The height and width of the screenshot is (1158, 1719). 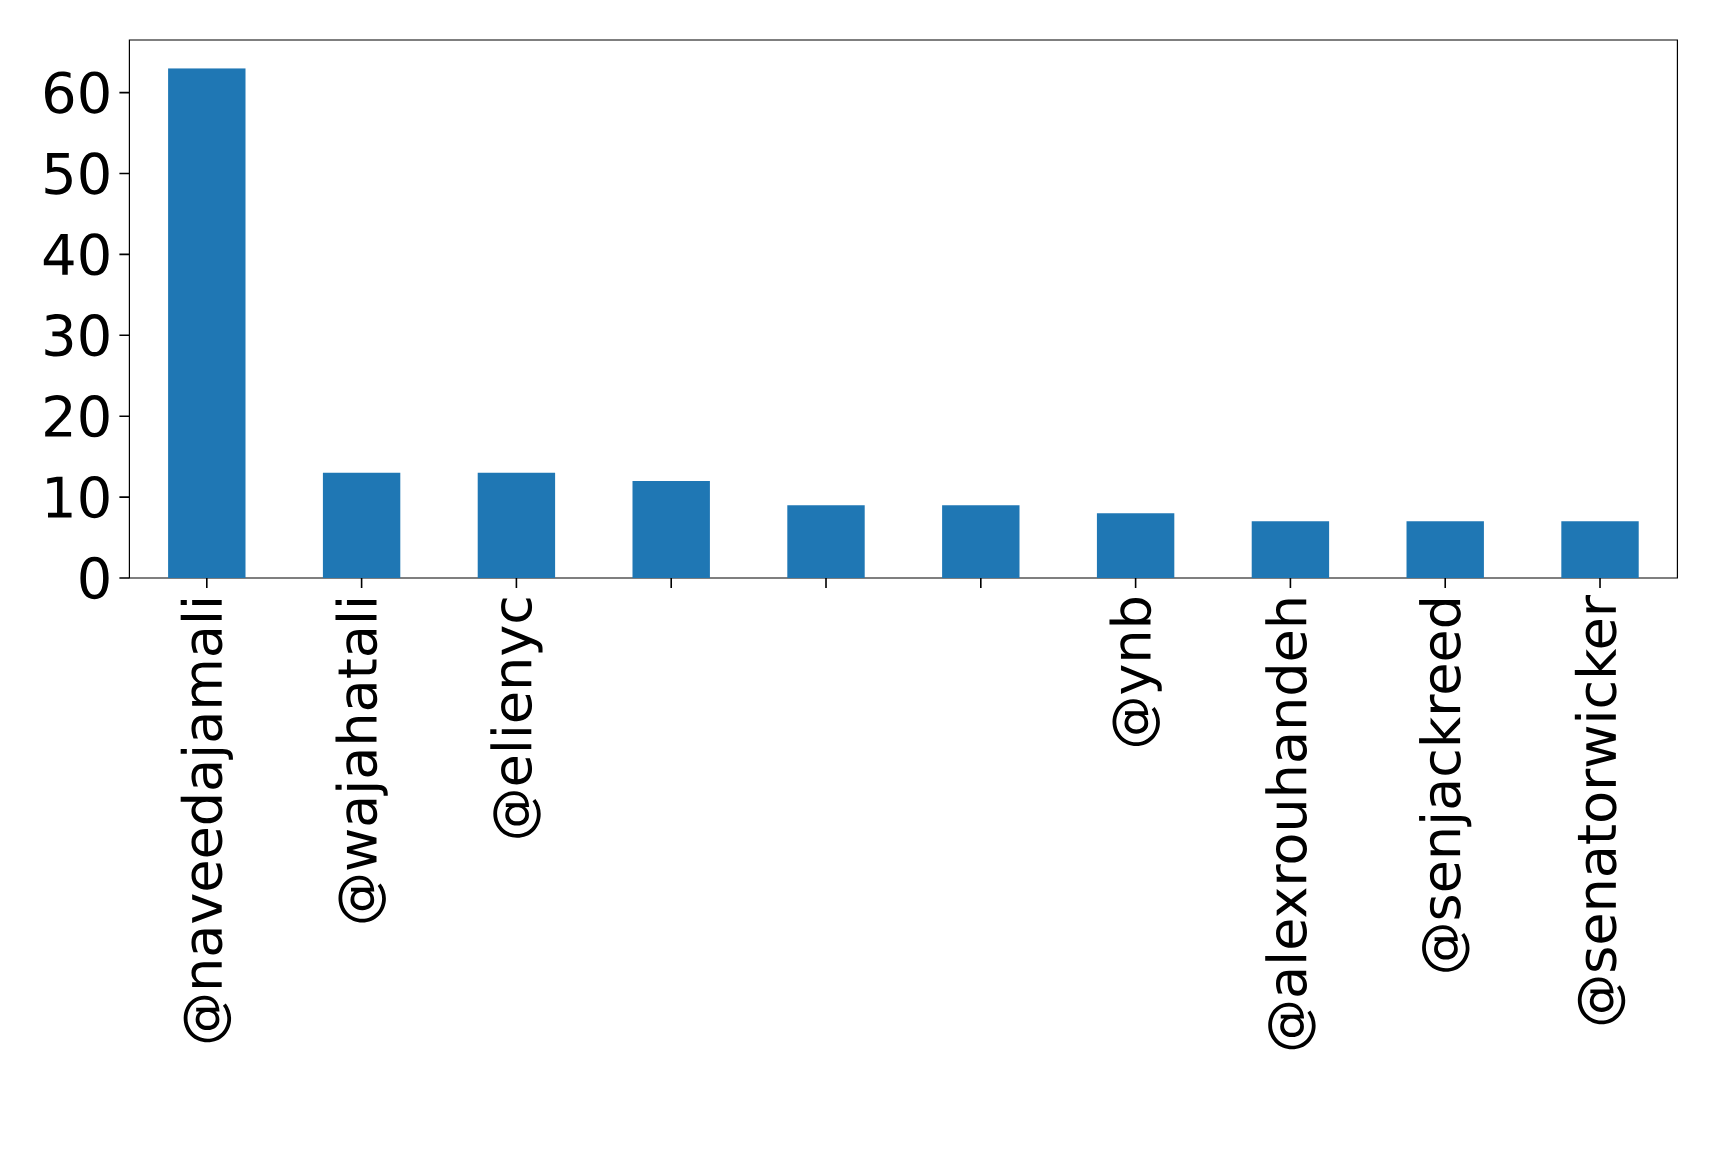 I want to click on y-tick-label: 20, so click(x=77, y=416).